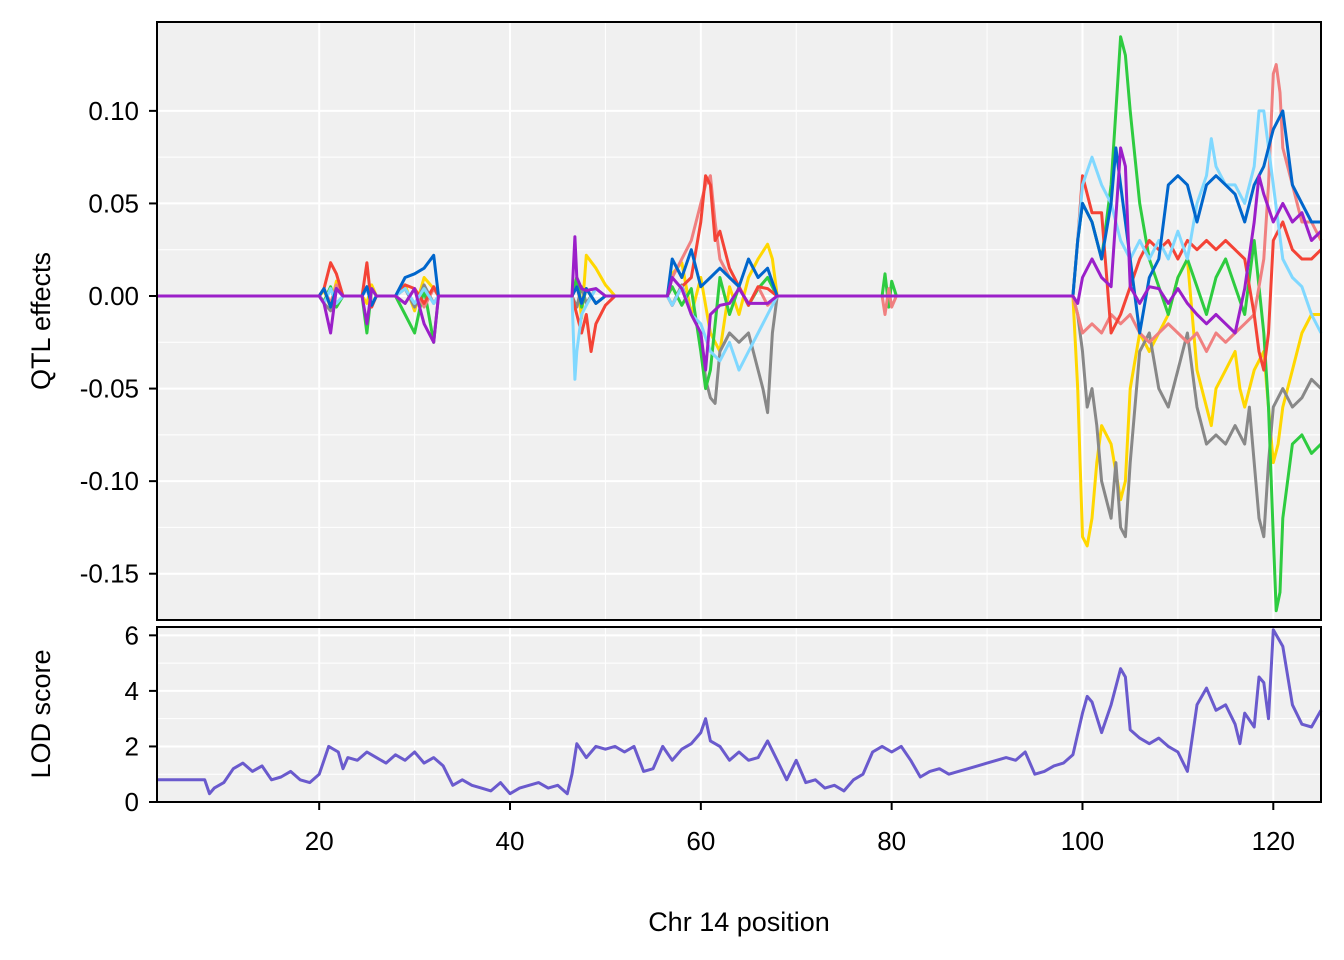  Describe the element at coordinates (109, 389) in the screenshot. I see `y-tick-label: -0.05` at that location.